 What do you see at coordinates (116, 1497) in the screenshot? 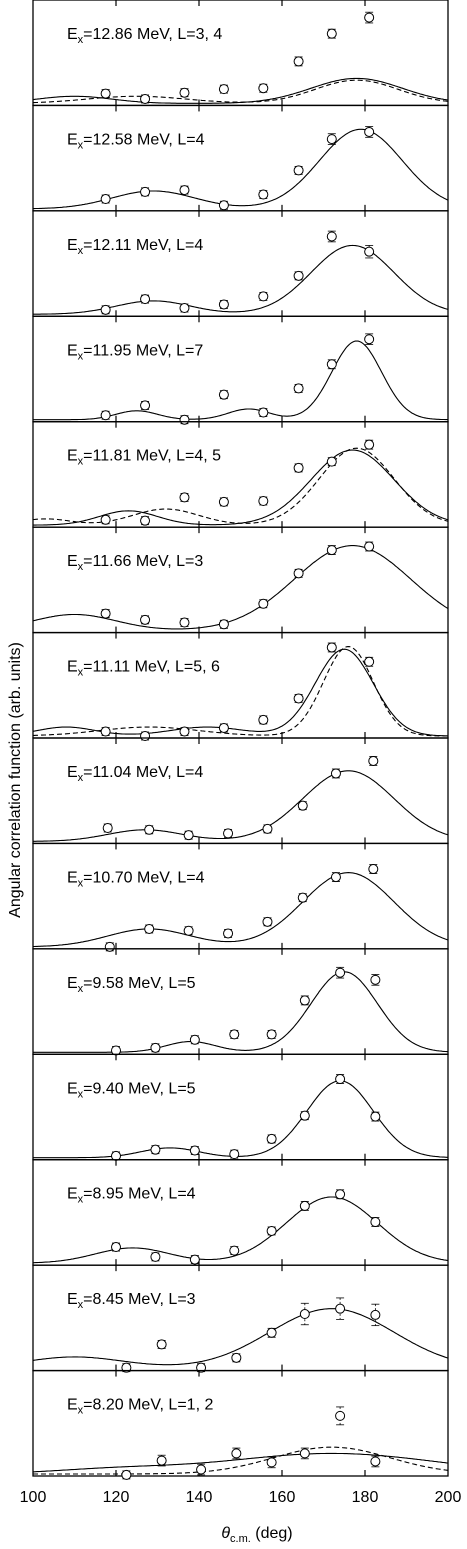
I see `x-tick-label: 120` at bounding box center [116, 1497].